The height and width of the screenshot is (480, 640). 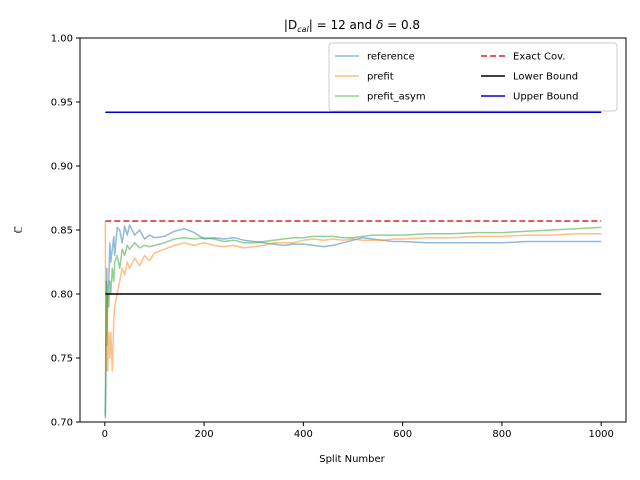 What do you see at coordinates (303, 29) in the screenshot?
I see `title-subscript: cal` at bounding box center [303, 29].